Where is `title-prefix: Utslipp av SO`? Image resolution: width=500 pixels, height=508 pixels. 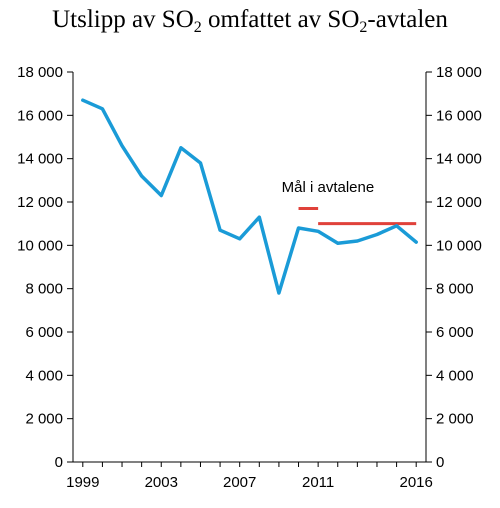
title-prefix: Utslipp av SO is located at coordinates (123, 19).